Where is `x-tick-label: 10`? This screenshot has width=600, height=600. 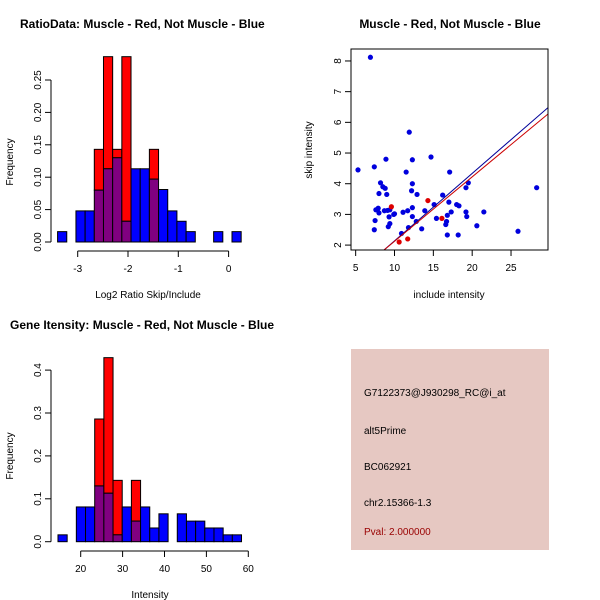 x-tick-label: 10 is located at coordinates (395, 268).